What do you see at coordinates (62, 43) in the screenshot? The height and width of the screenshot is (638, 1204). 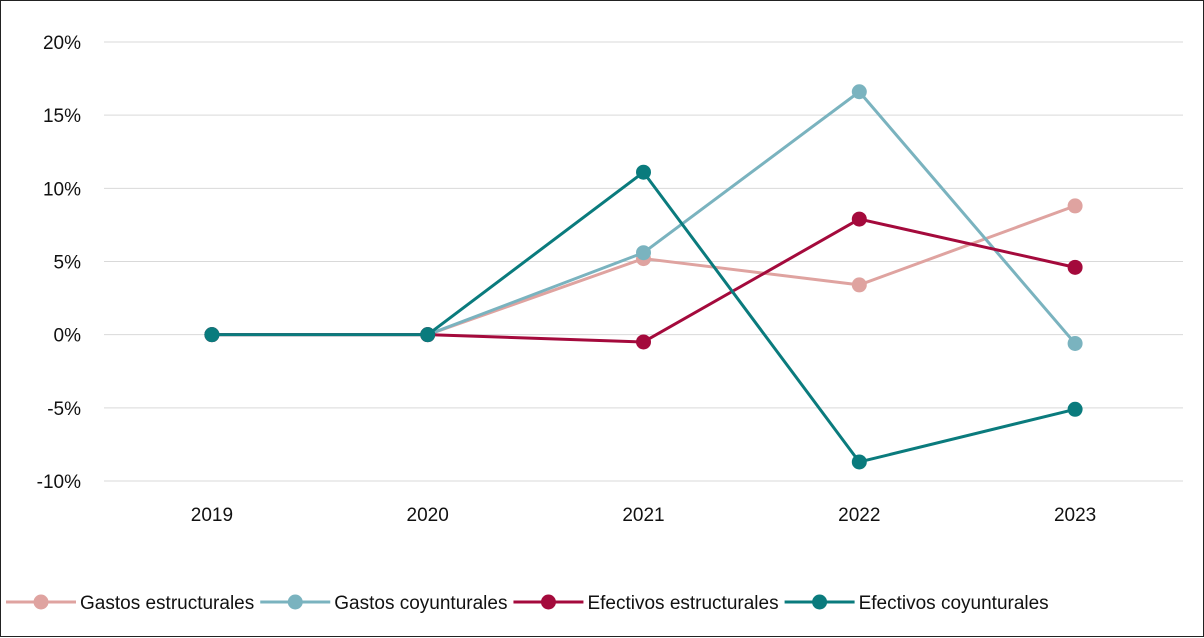 I see `y-tick-label: 20%` at bounding box center [62, 43].